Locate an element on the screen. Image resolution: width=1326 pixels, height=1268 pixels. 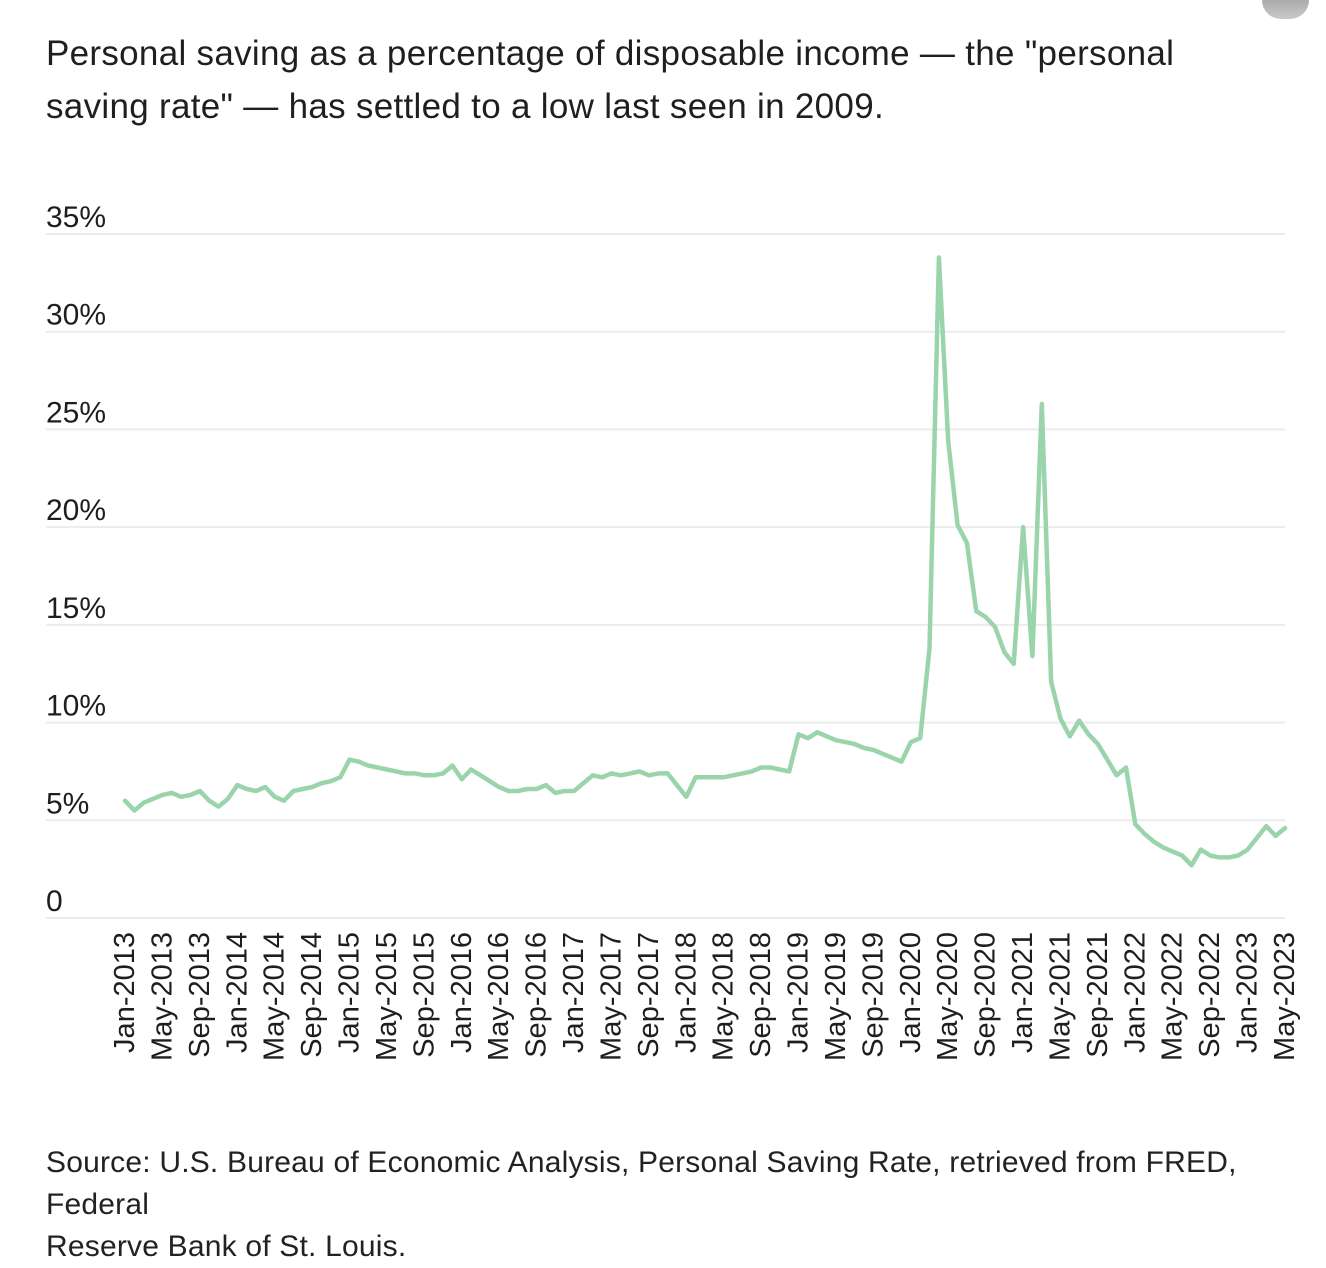
x-tick-label: Jan-2022 is located at coordinates (1135, 992).